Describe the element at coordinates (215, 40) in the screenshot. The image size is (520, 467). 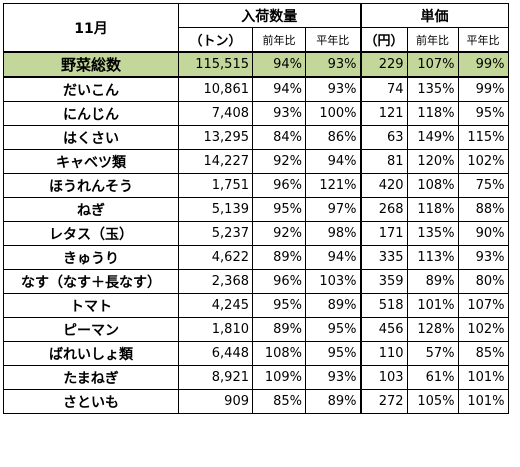
I see `volume-unit-header: （トン）` at that location.